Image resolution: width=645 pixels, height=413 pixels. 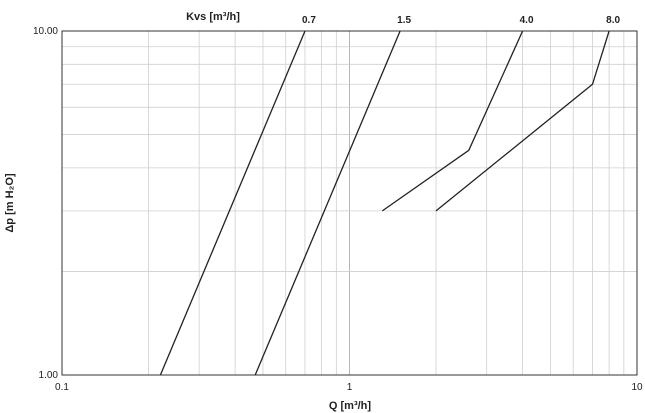 What do you see at coordinates (213, 17) in the screenshot?
I see `series-header: Kvs [m³/h]` at bounding box center [213, 17].